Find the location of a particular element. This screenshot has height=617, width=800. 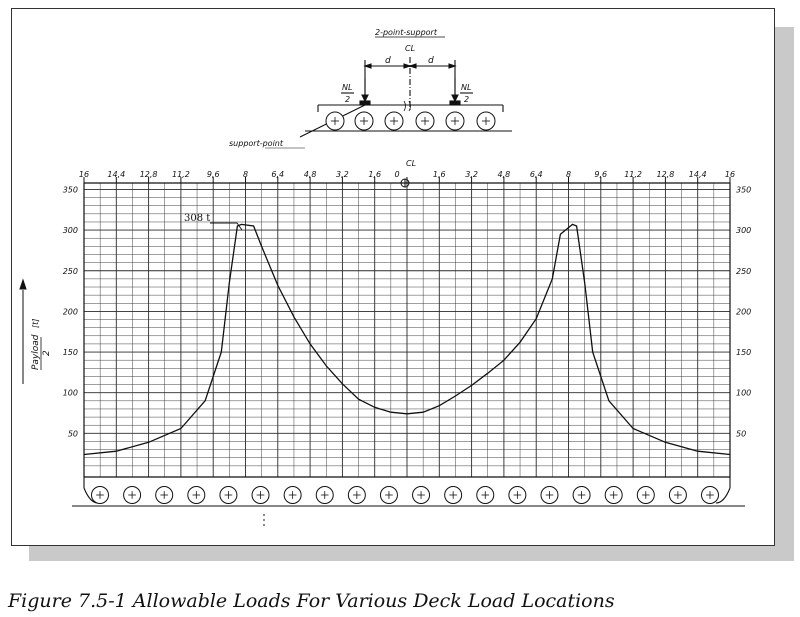

y-axis-label-den: 2 is located at coordinates (47, 353).